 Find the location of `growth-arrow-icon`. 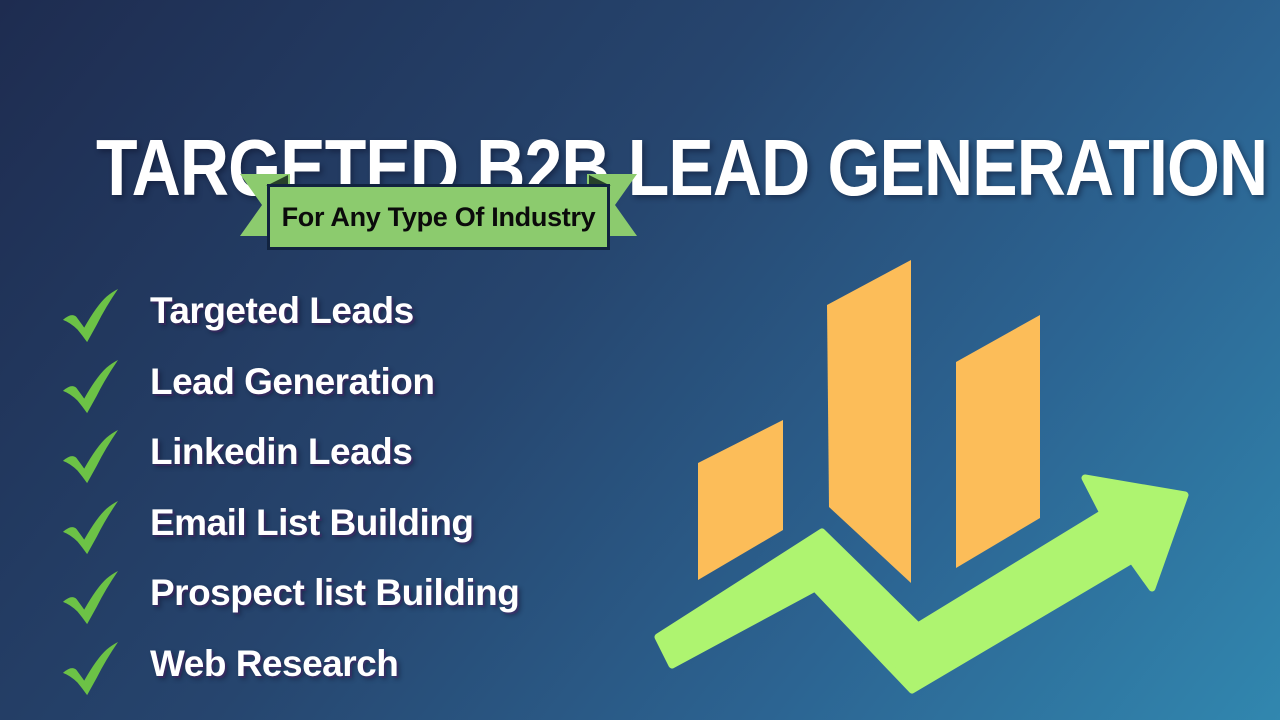

growth-arrow-icon is located at coordinates (921, 584).